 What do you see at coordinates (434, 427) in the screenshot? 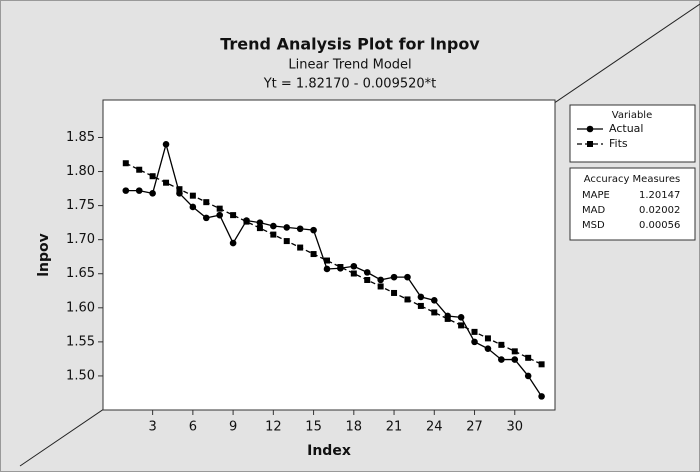
I see `x-tick-label: 24` at bounding box center [434, 427].